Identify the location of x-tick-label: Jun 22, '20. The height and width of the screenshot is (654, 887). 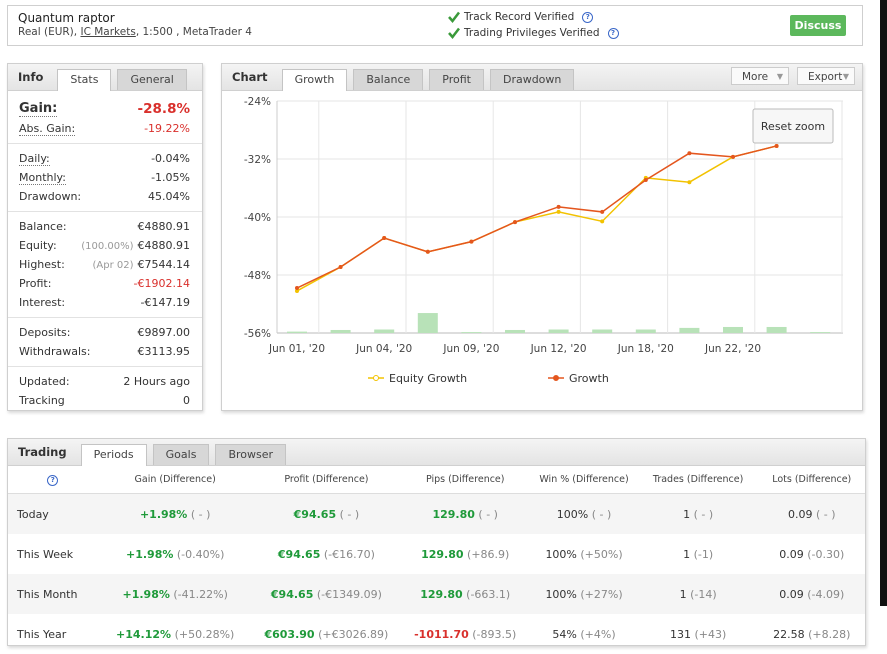
(732, 349).